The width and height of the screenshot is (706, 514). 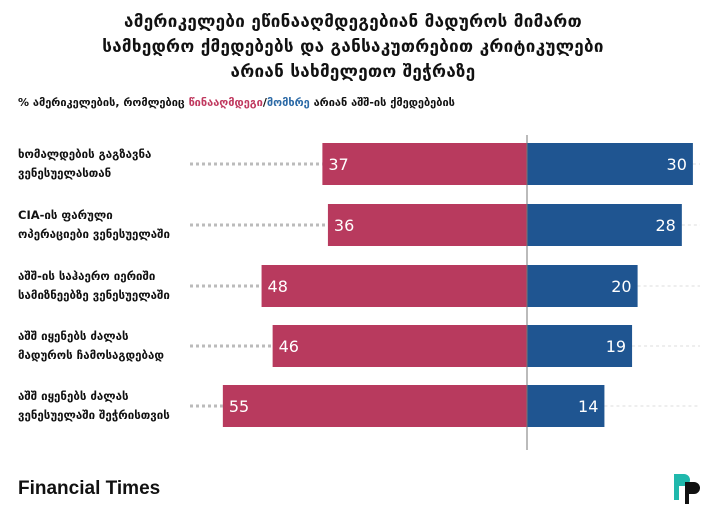 I want to click on source-label: Financial Times, so click(x=89, y=488).